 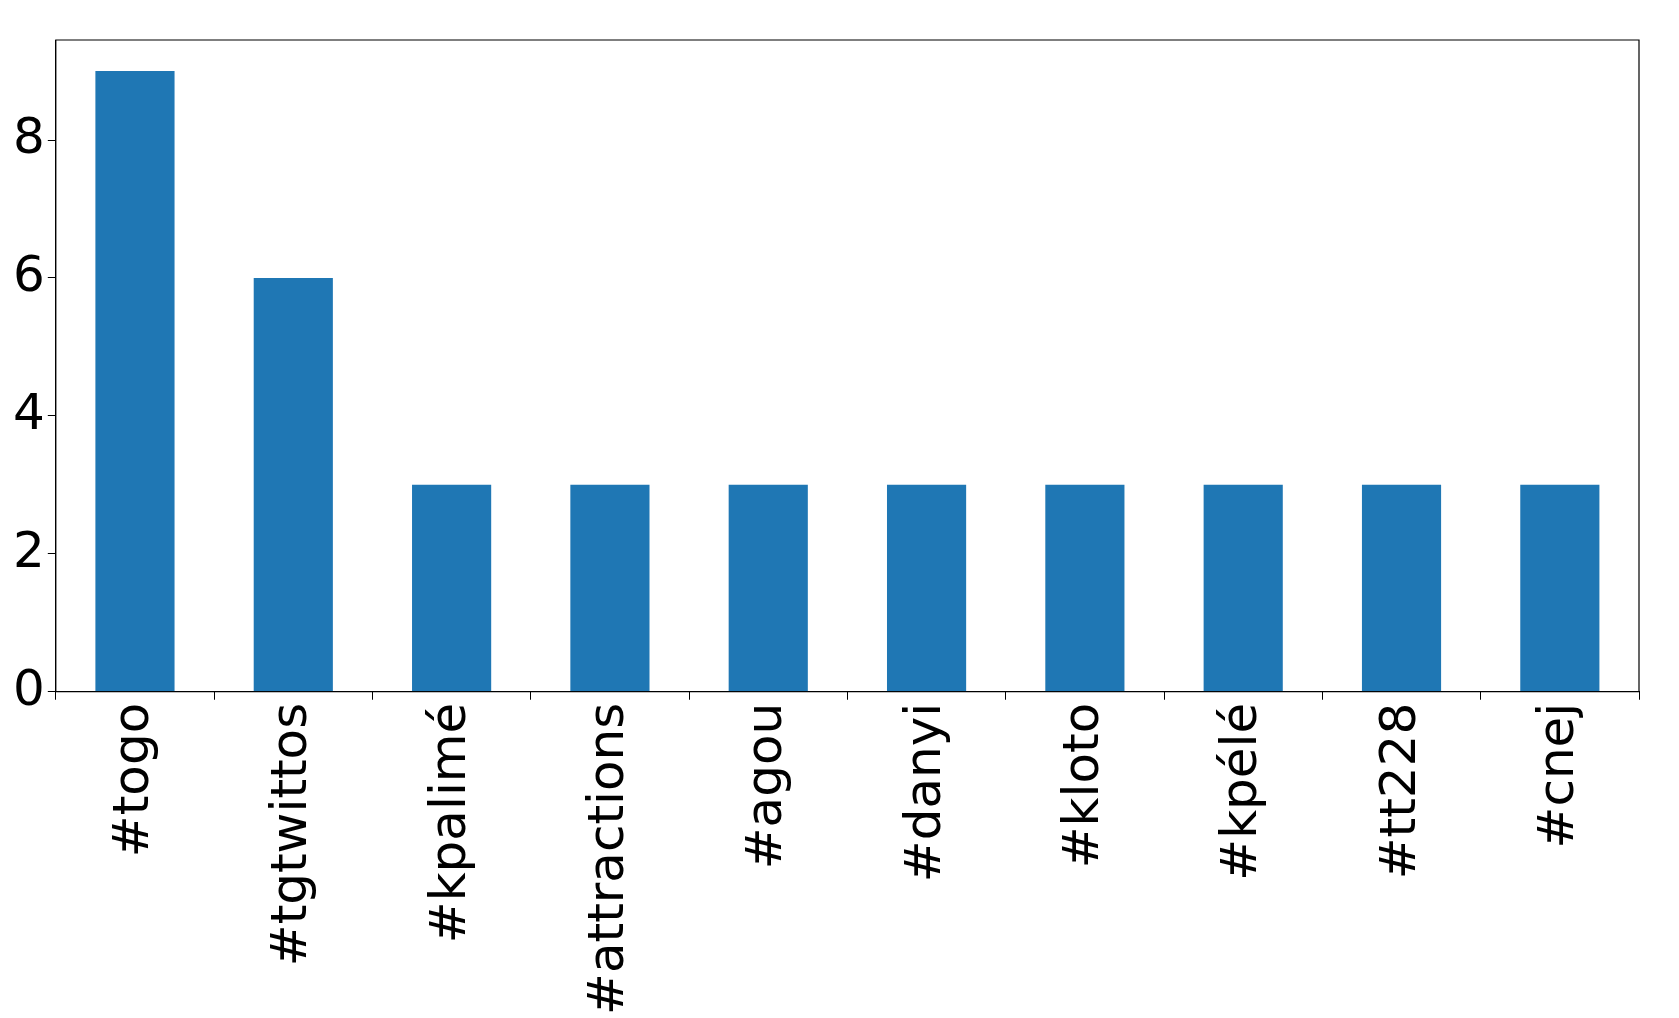 I want to click on x-tick-label: #cnej, so click(x=1555, y=775).